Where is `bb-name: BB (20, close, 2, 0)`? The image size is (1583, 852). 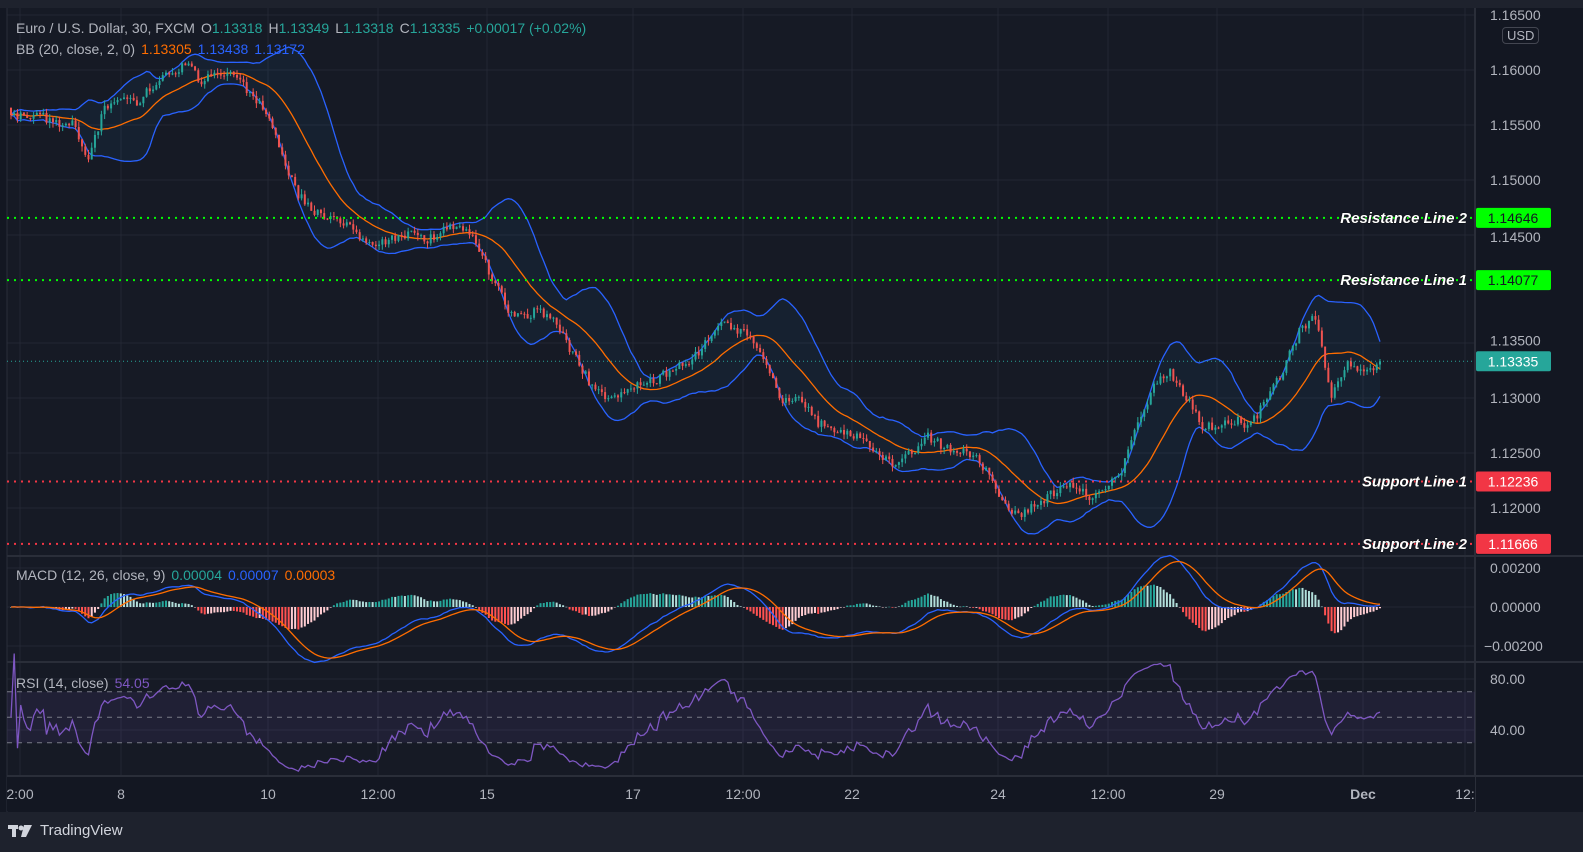
bb-name: BB (20, close, 2, 0) is located at coordinates (76, 49).